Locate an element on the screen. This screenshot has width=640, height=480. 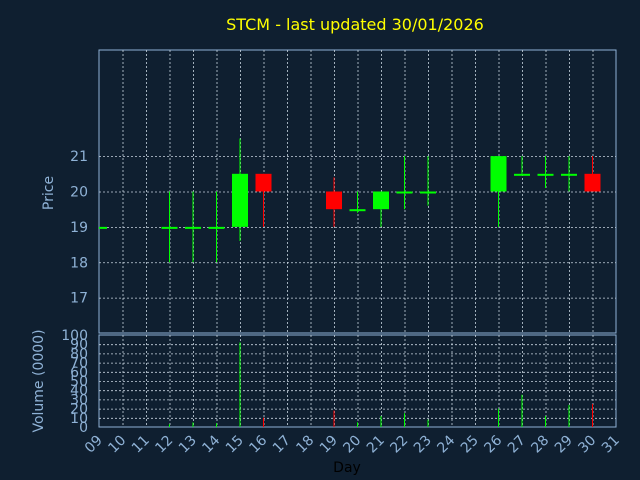
volume-tick-label: 100 is located at coordinates (74, 336).